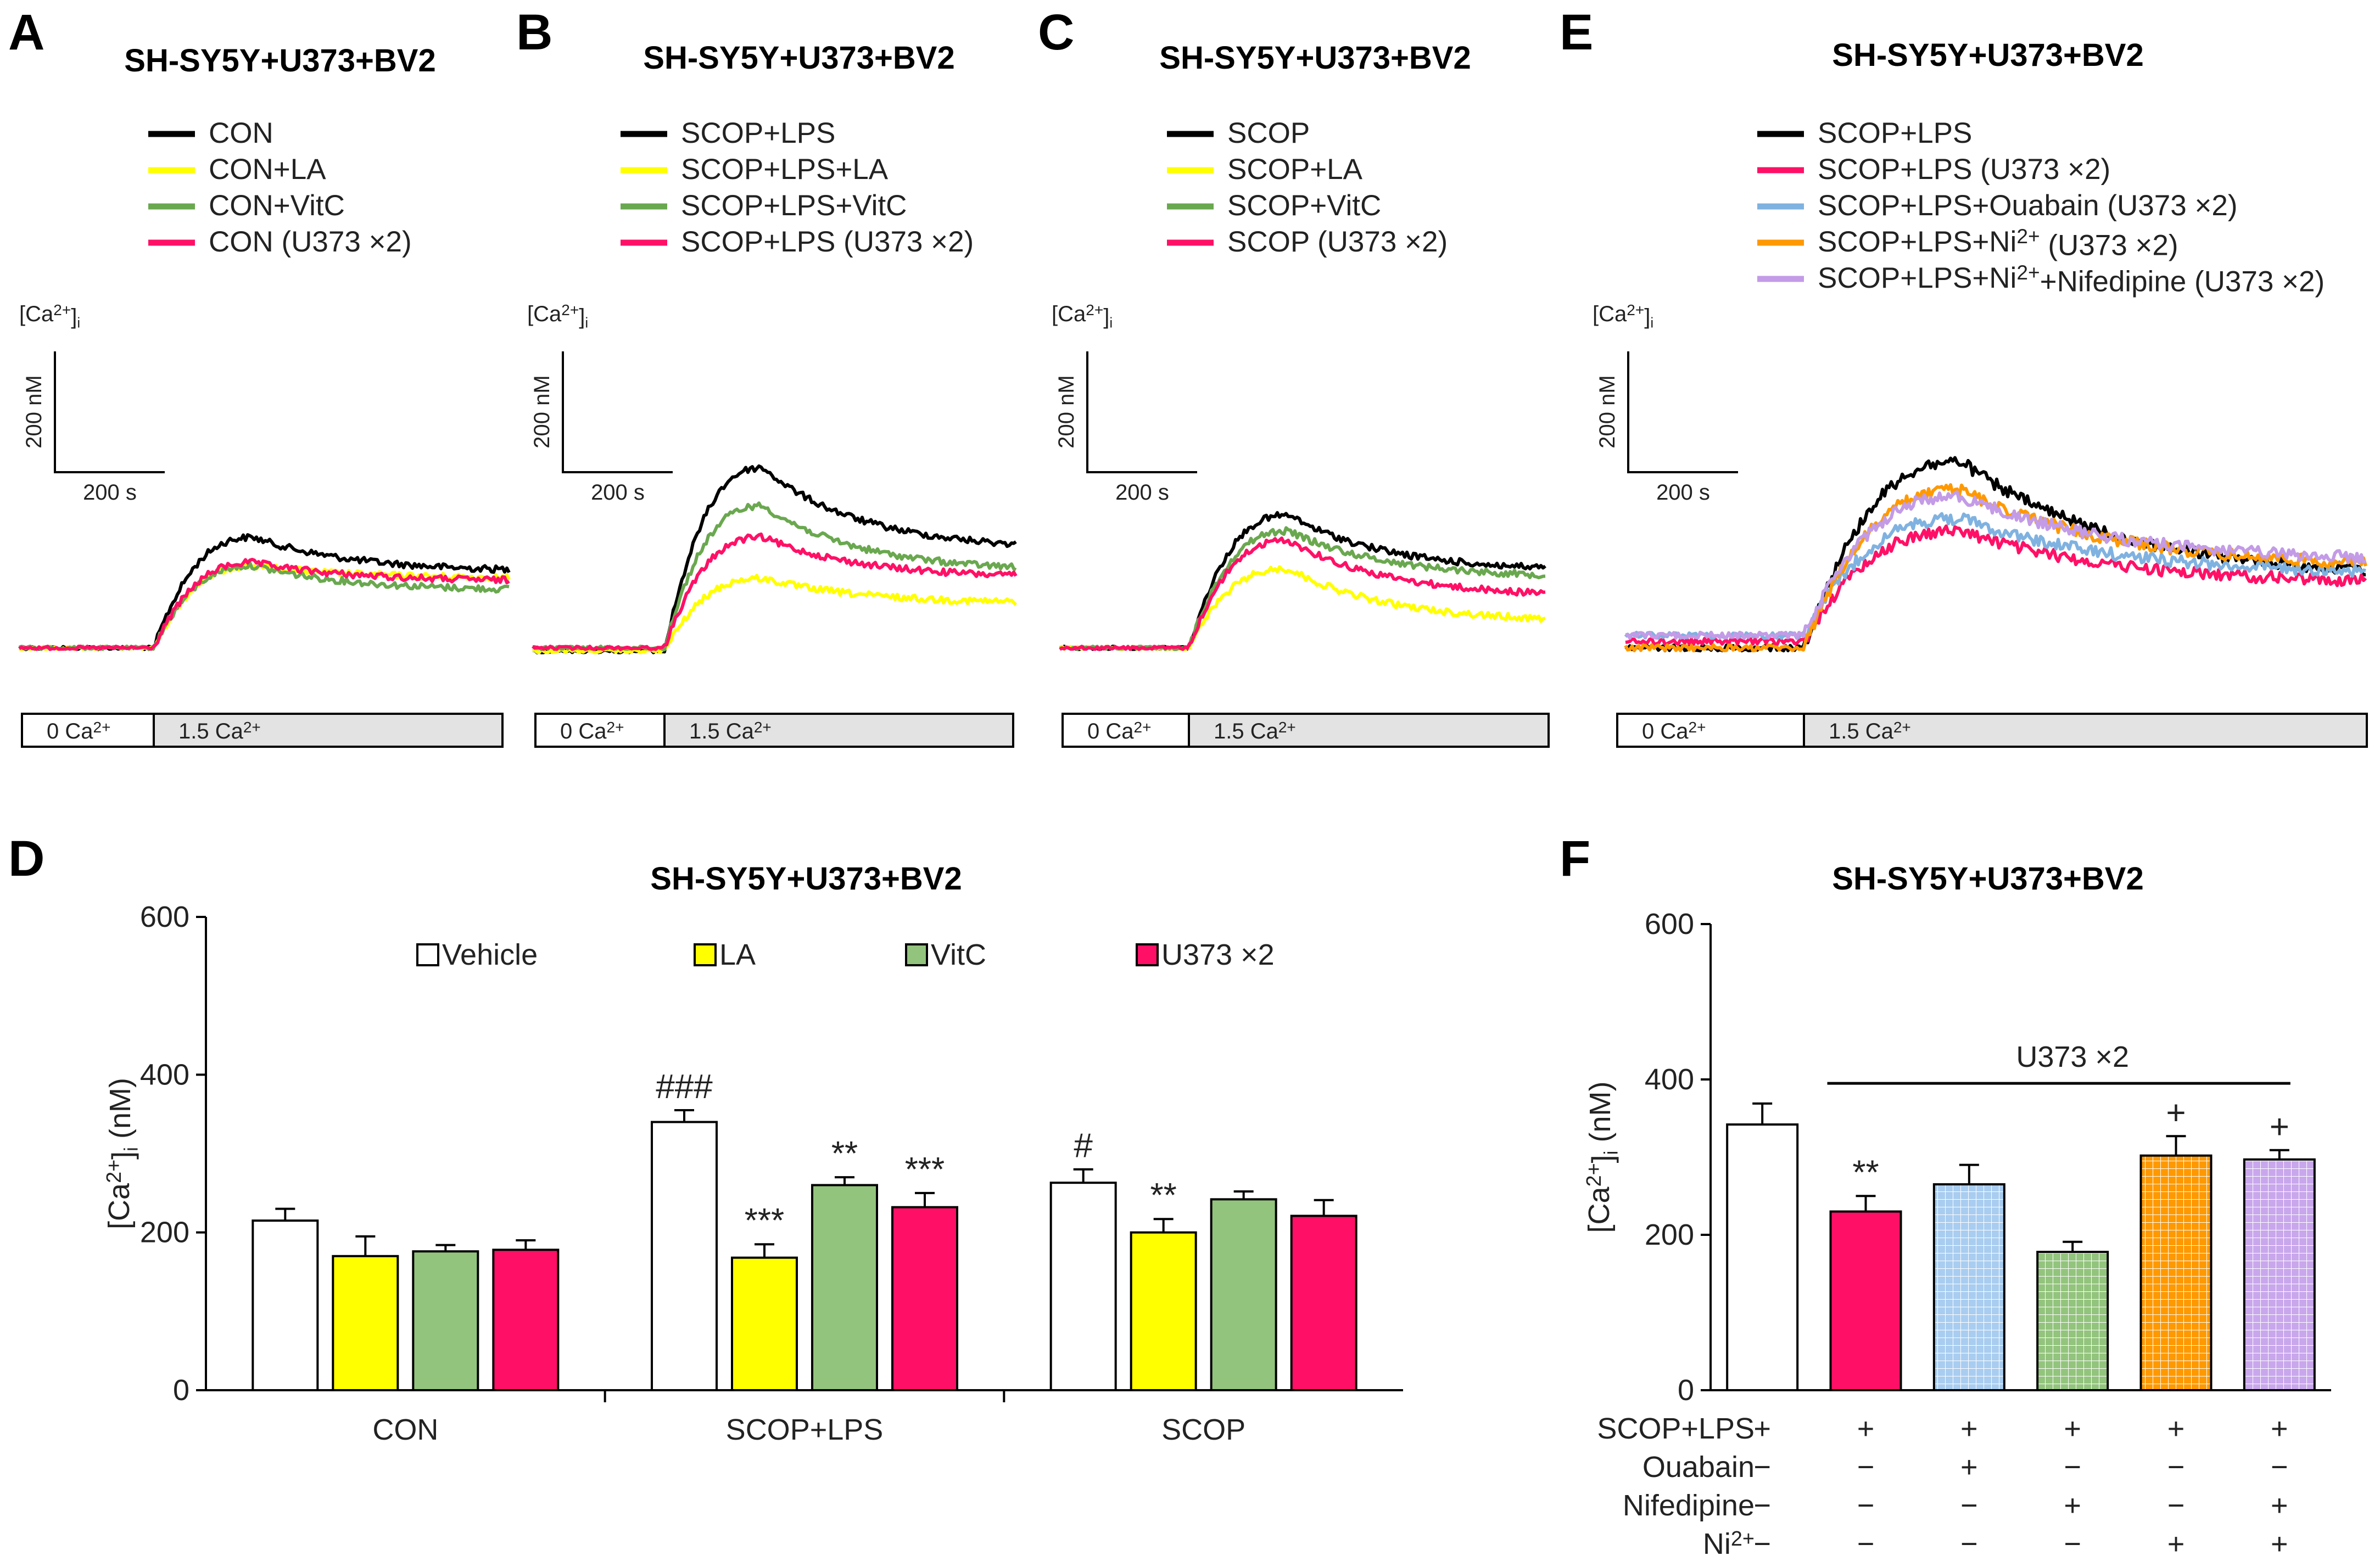  Describe the element at coordinates (798, 58) in the screenshot. I see `panel-b-title: SH-SY5Y+U373+BV2` at that location.